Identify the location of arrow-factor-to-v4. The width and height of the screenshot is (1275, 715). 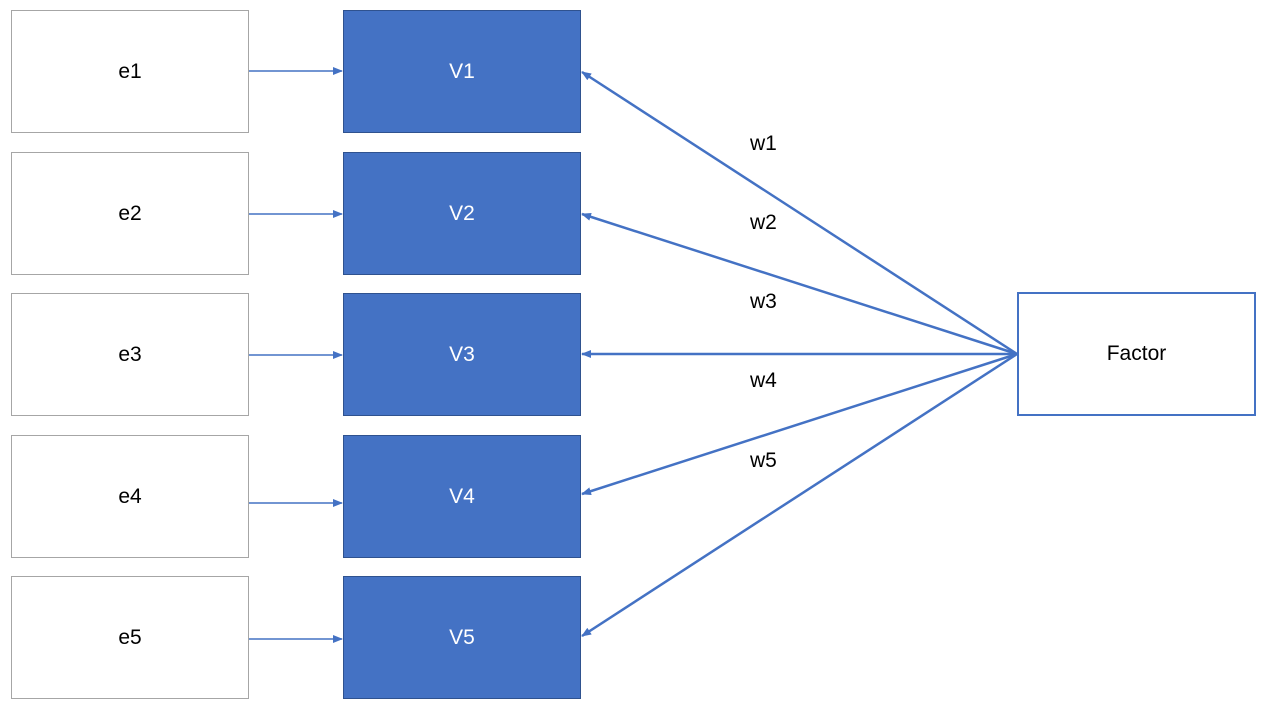
(799, 424).